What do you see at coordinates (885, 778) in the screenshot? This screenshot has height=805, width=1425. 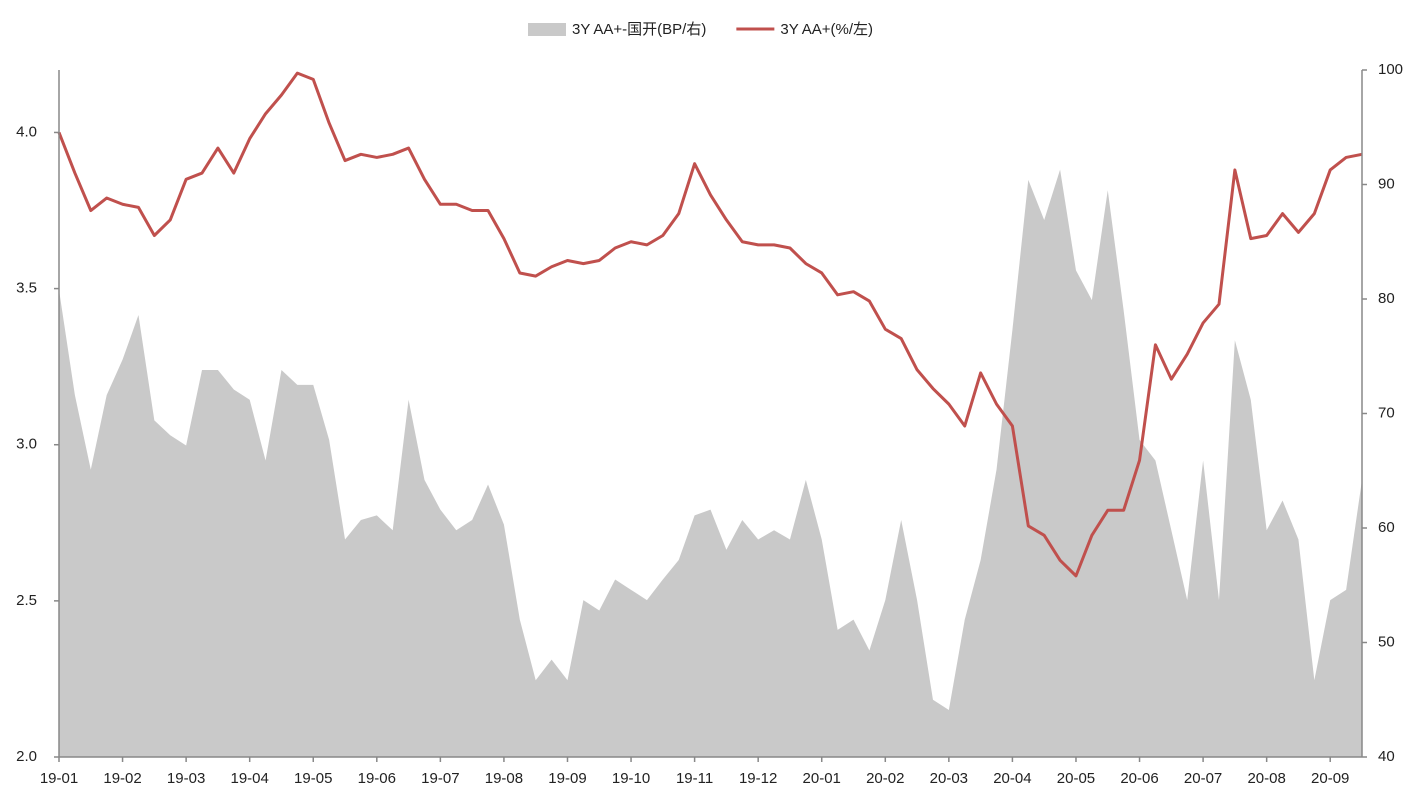 I see `x-tick-label: 20-02` at bounding box center [885, 778].